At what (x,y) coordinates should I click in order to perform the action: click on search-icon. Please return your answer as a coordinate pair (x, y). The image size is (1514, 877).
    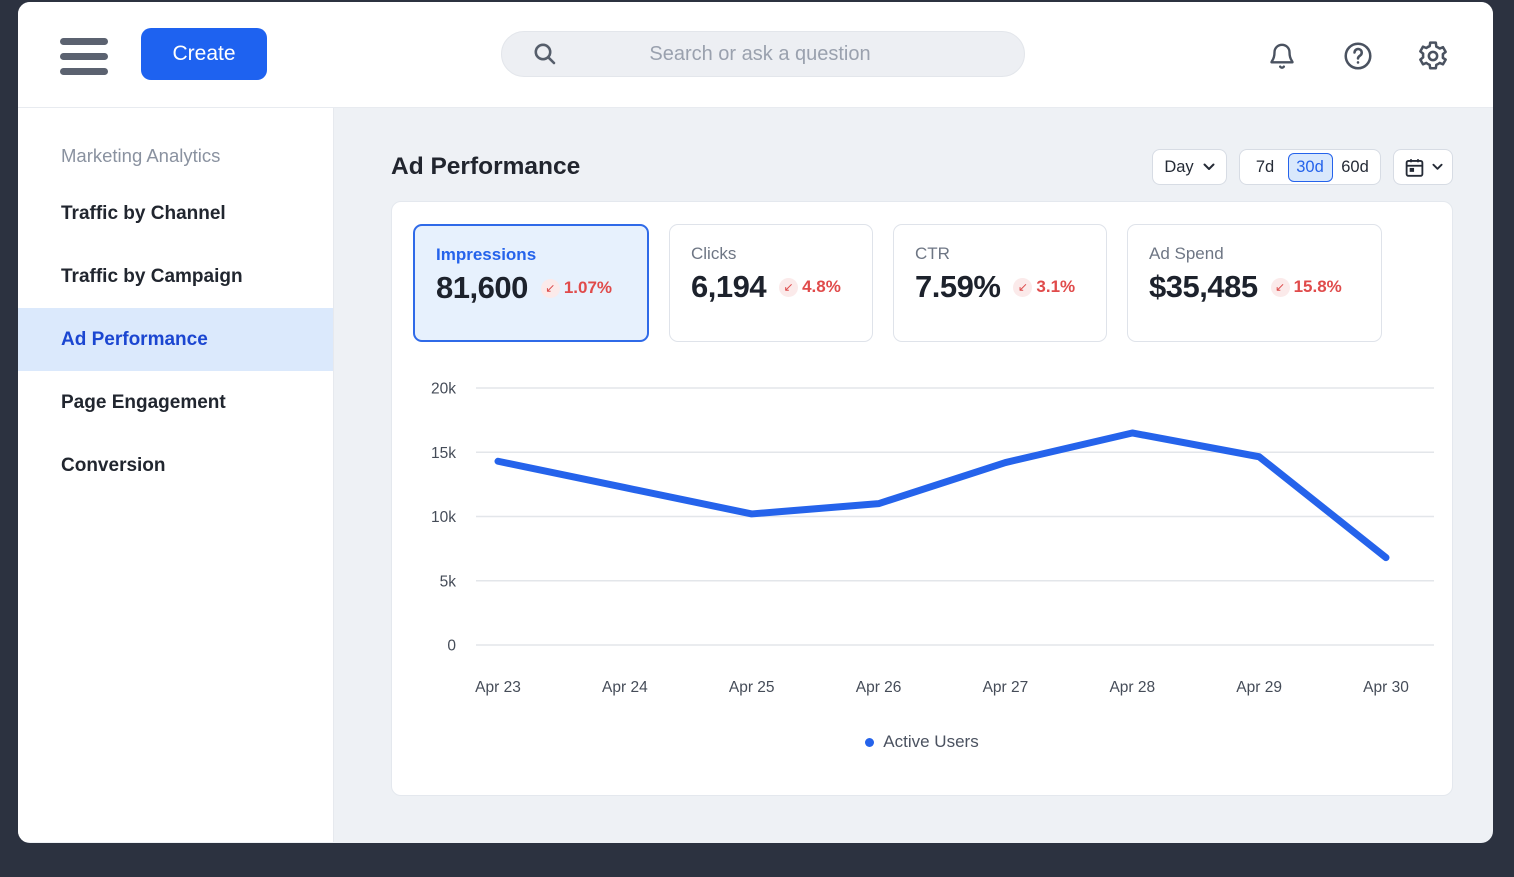
    Looking at the image, I should click on (545, 54).